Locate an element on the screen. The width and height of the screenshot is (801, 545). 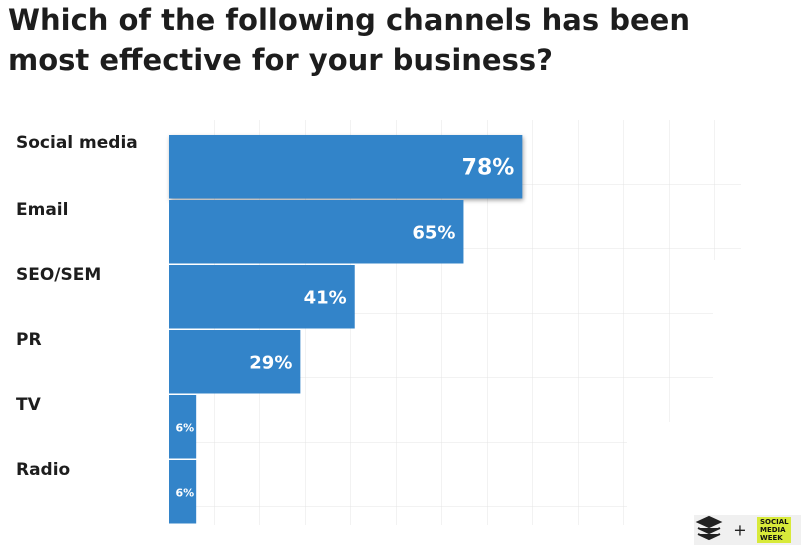
category-label: PR is located at coordinates (29, 340).